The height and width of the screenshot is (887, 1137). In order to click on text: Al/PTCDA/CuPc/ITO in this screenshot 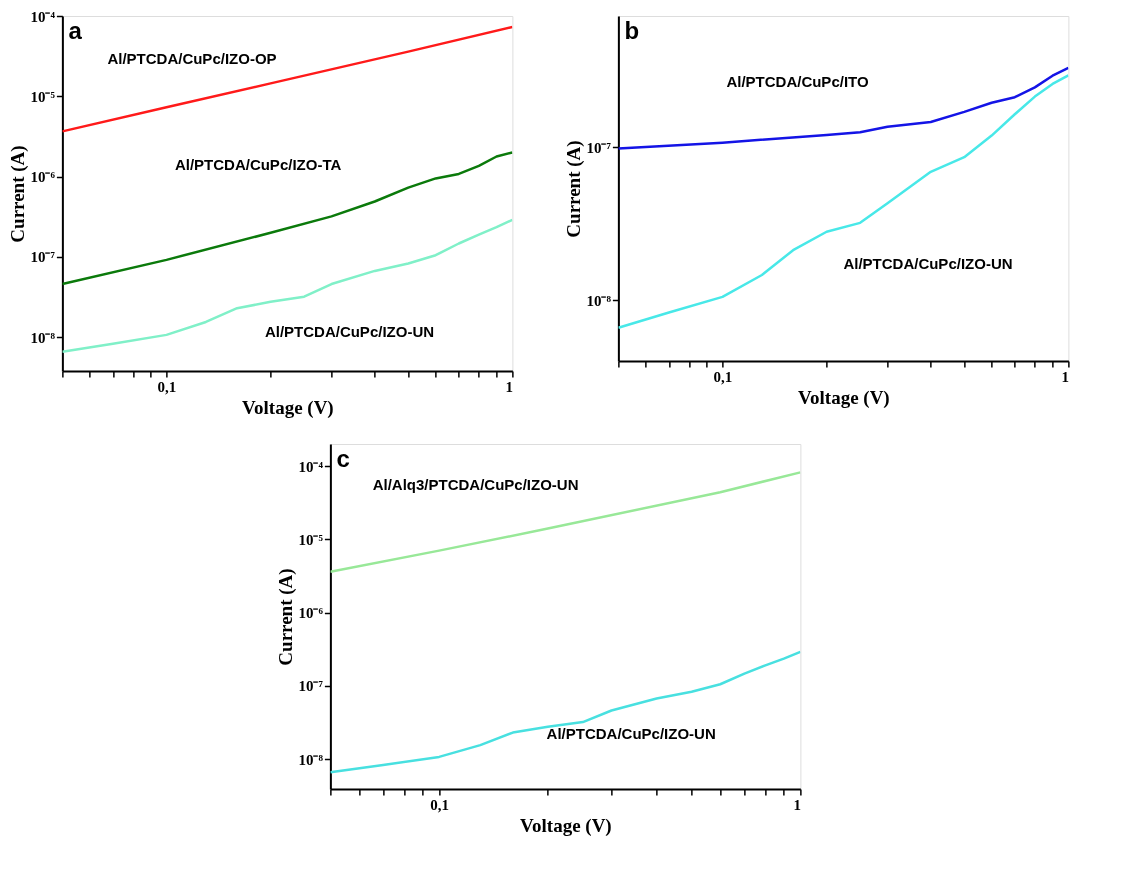, I will do `click(797, 81)`.